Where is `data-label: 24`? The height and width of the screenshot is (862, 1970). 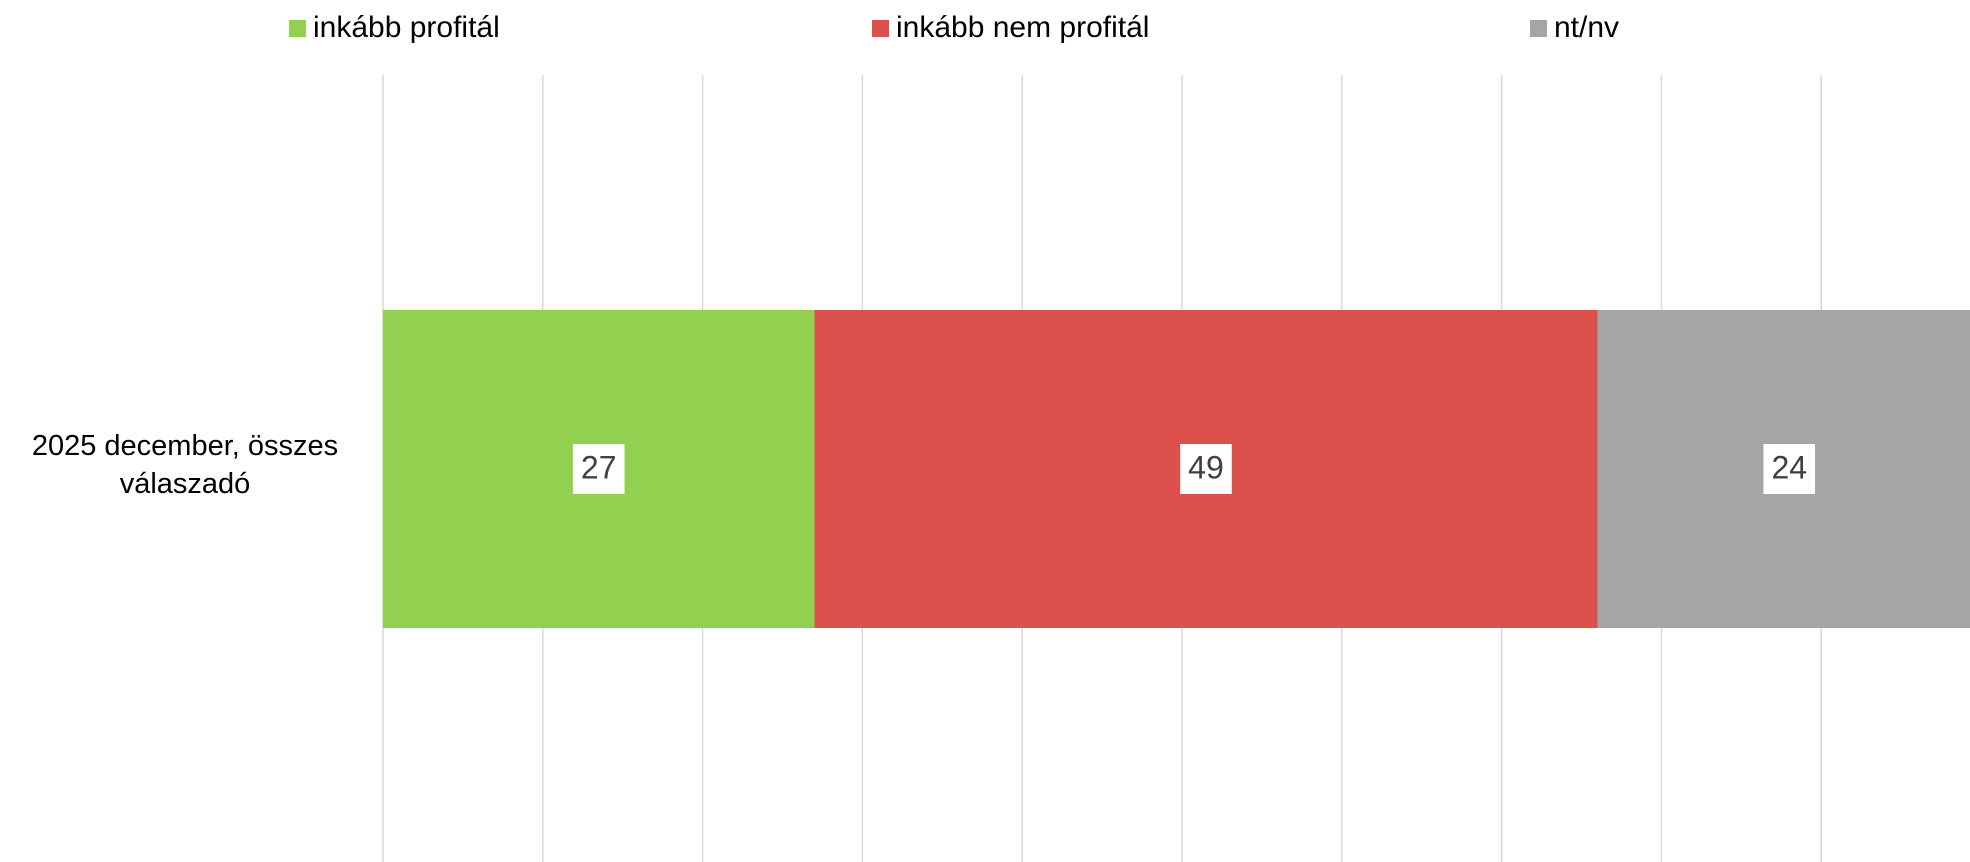
data-label: 24 is located at coordinates (1789, 467).